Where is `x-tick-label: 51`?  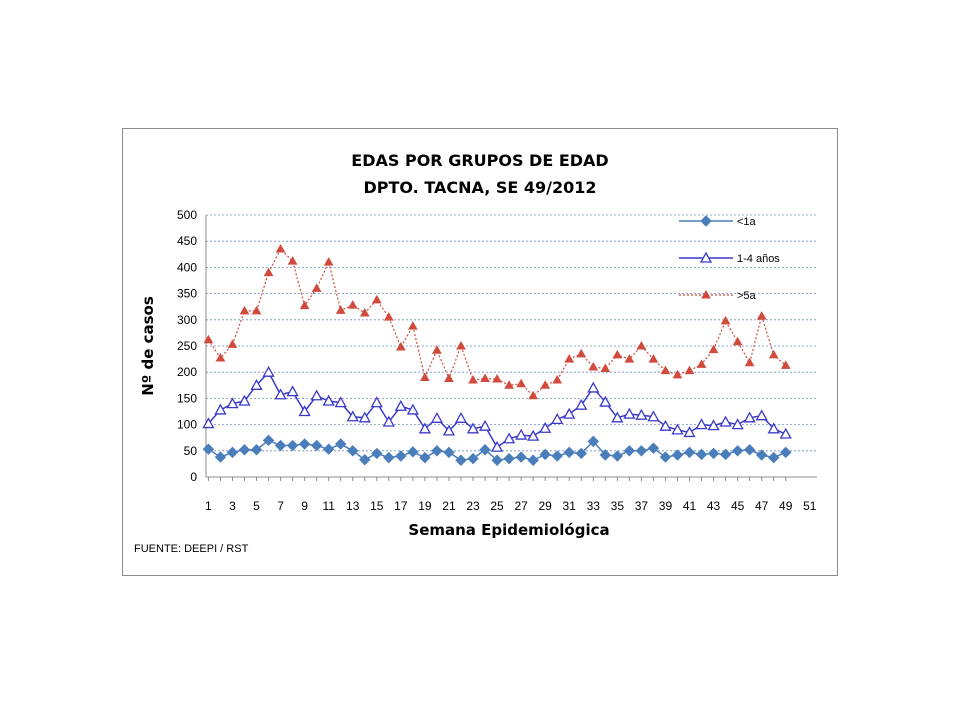 x-tick-label: 51 is located at coordinates (810, 506).